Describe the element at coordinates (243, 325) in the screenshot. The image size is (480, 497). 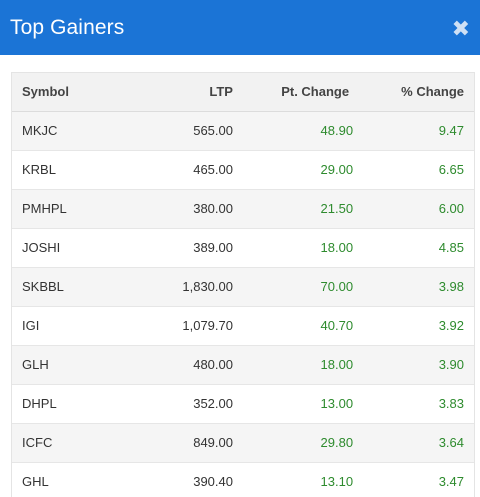
I see `table-row: IGI 1,079.70 40.70 3.92` at that location.